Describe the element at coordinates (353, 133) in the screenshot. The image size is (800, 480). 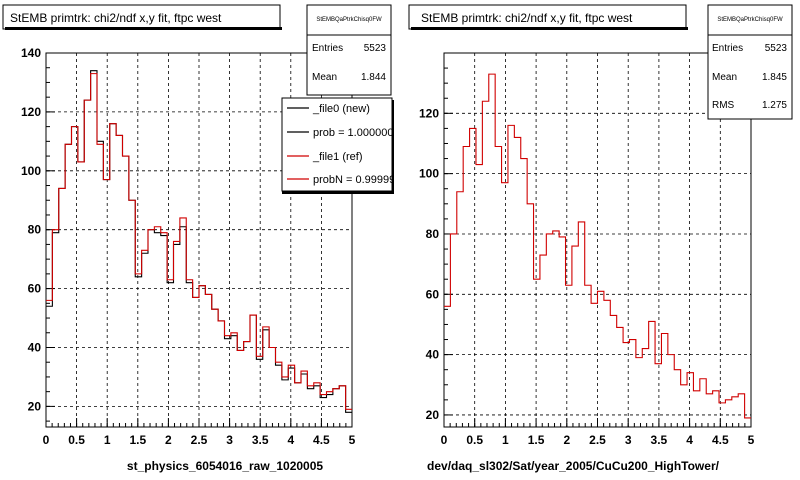
I see `legend-entry-prob: prob = 1.000000` at that location.